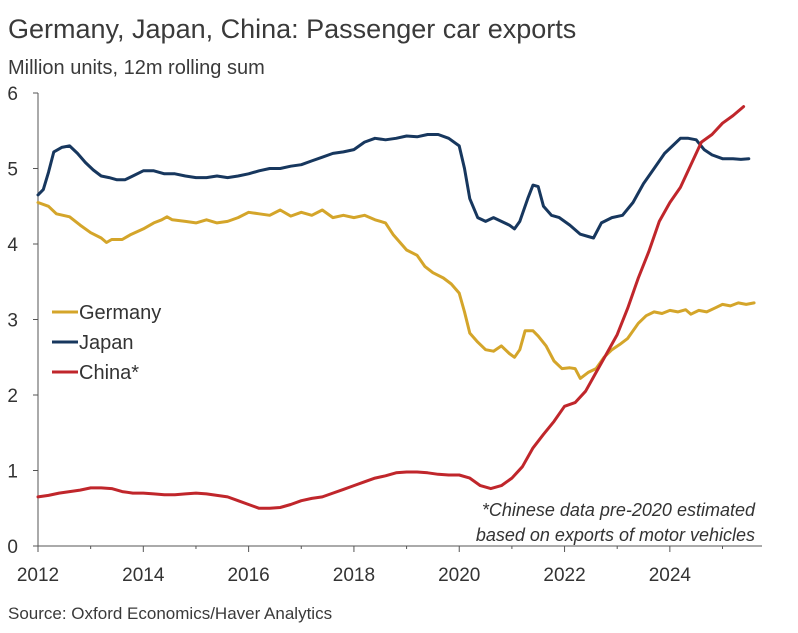 The image size is (798, 633). I want to click on legend: Germany Japan China*, so click(106, 343).